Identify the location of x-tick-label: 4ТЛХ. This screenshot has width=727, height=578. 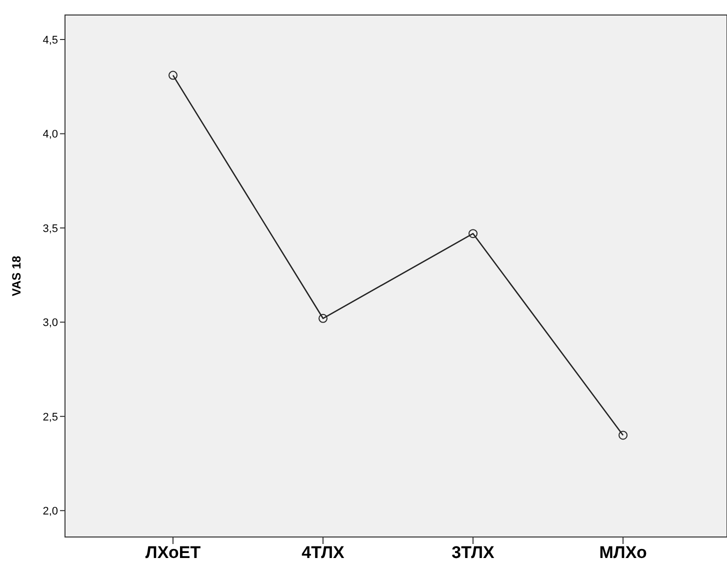
(324, 552).